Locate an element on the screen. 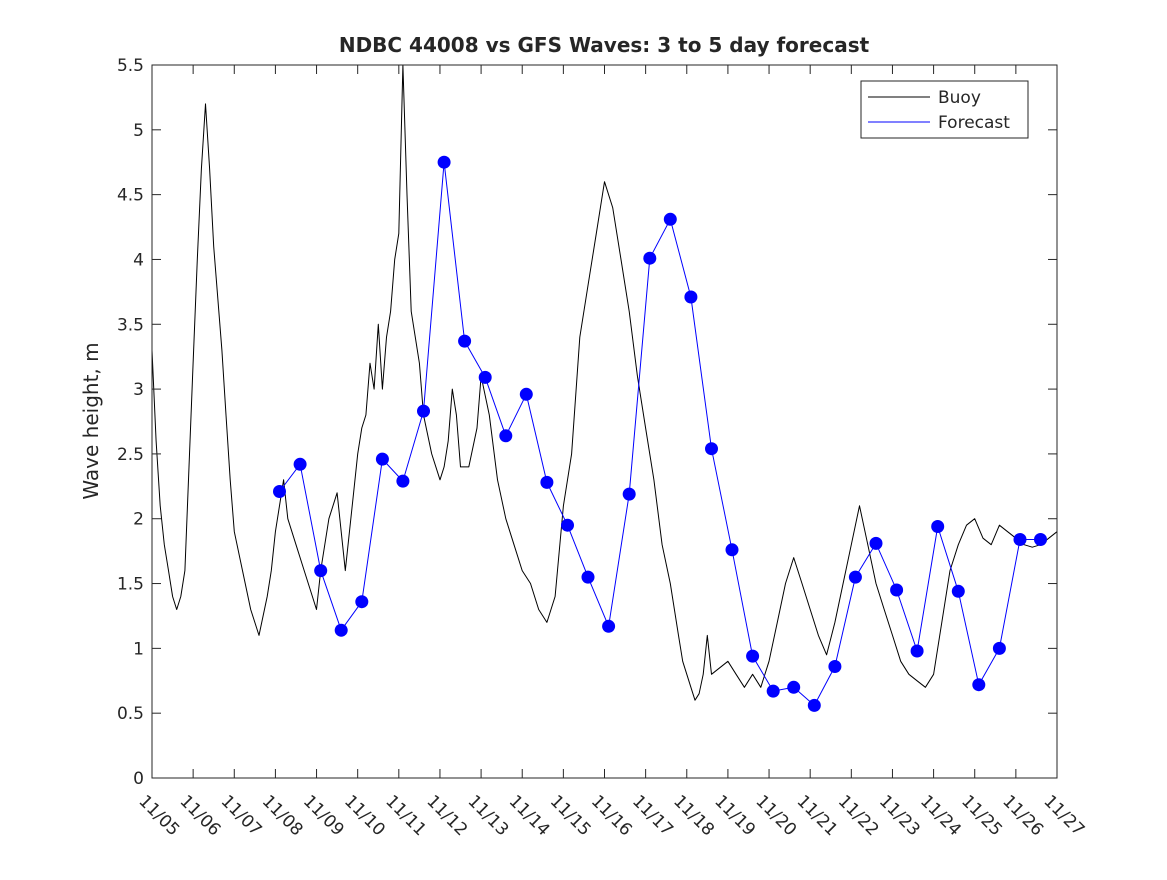 The image size is (1167, 880). y-tick-label: 5.5 is located at coordinates (130, 66).